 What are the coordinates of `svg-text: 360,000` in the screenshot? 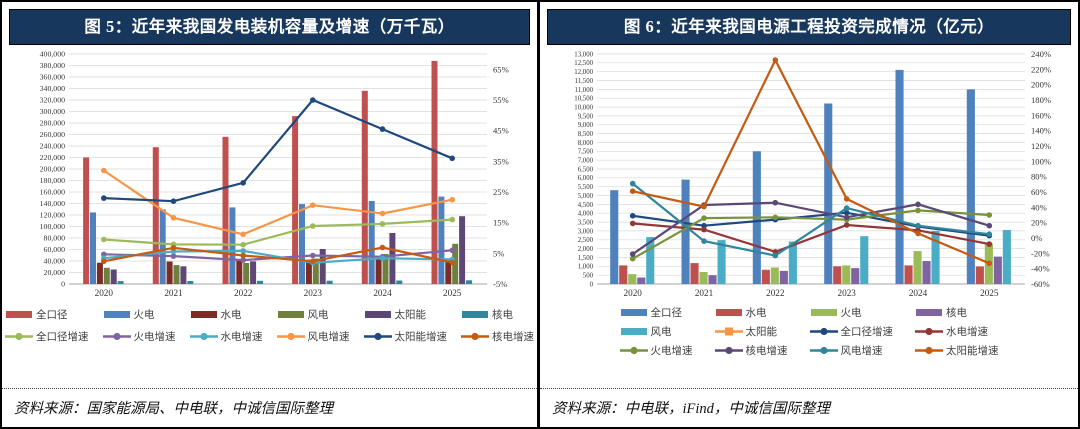 It's located at (52, 77).